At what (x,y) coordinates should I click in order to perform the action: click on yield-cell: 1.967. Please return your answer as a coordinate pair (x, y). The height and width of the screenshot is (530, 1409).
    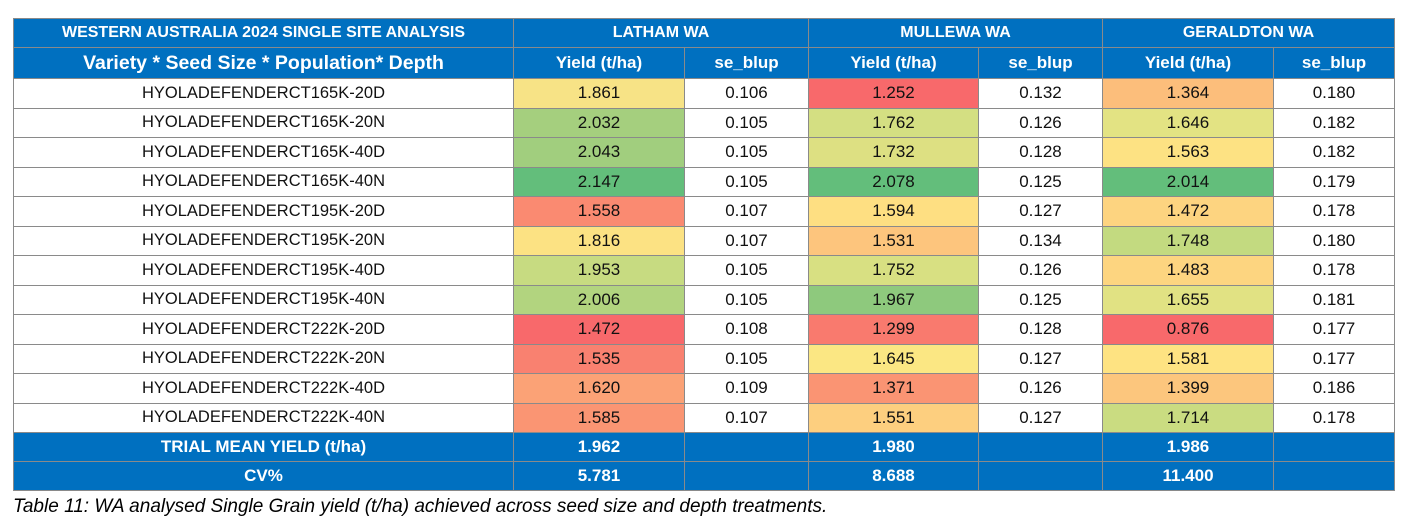
    Looking at the image, I should click on (893, 299).